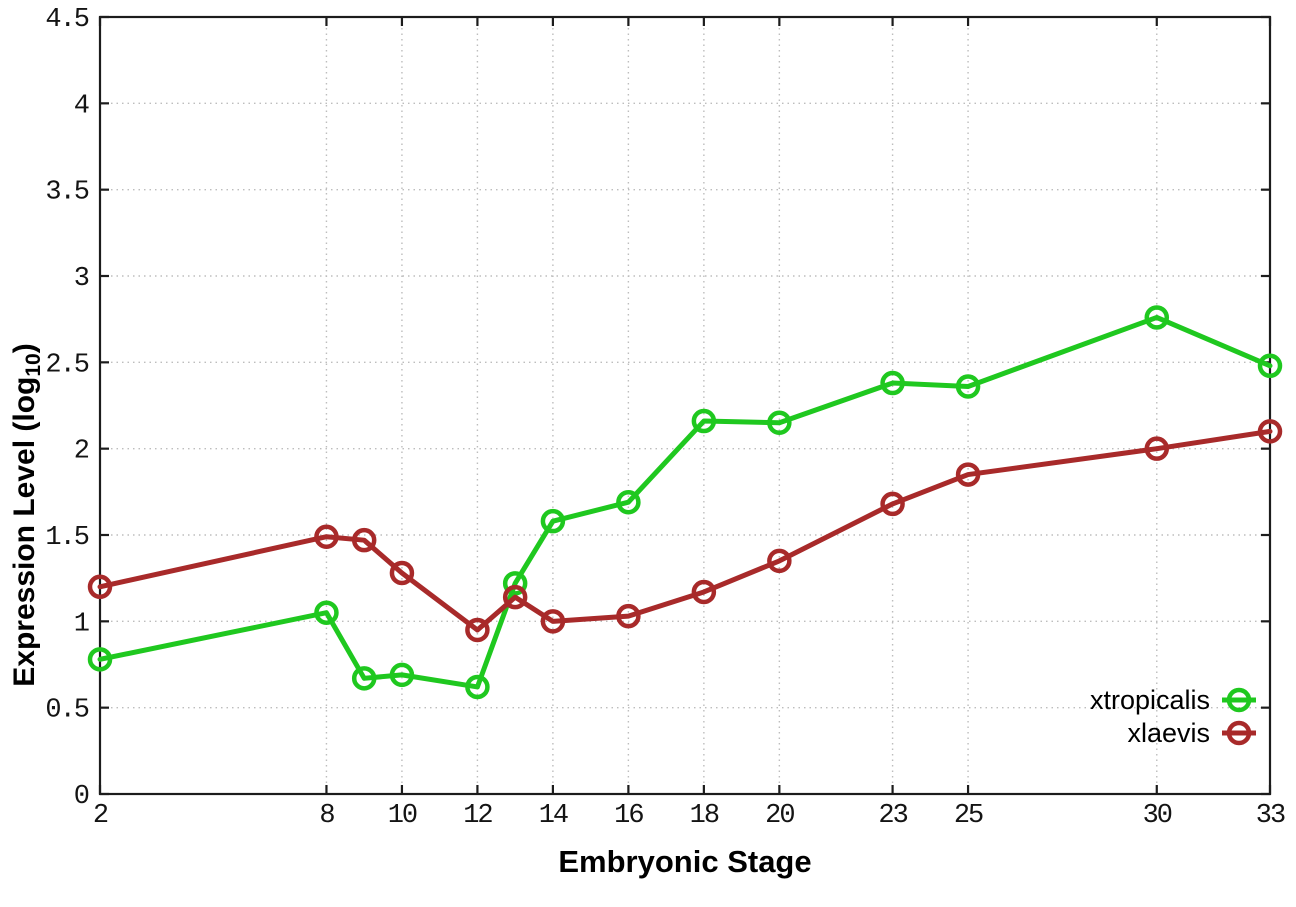 This screenshot has height=907, width=1296. What do you see at coordinates (24, 531) in the screenshot?
I see `y-axis-title-text: Expression Level (log` at bounding box center [24, 531].